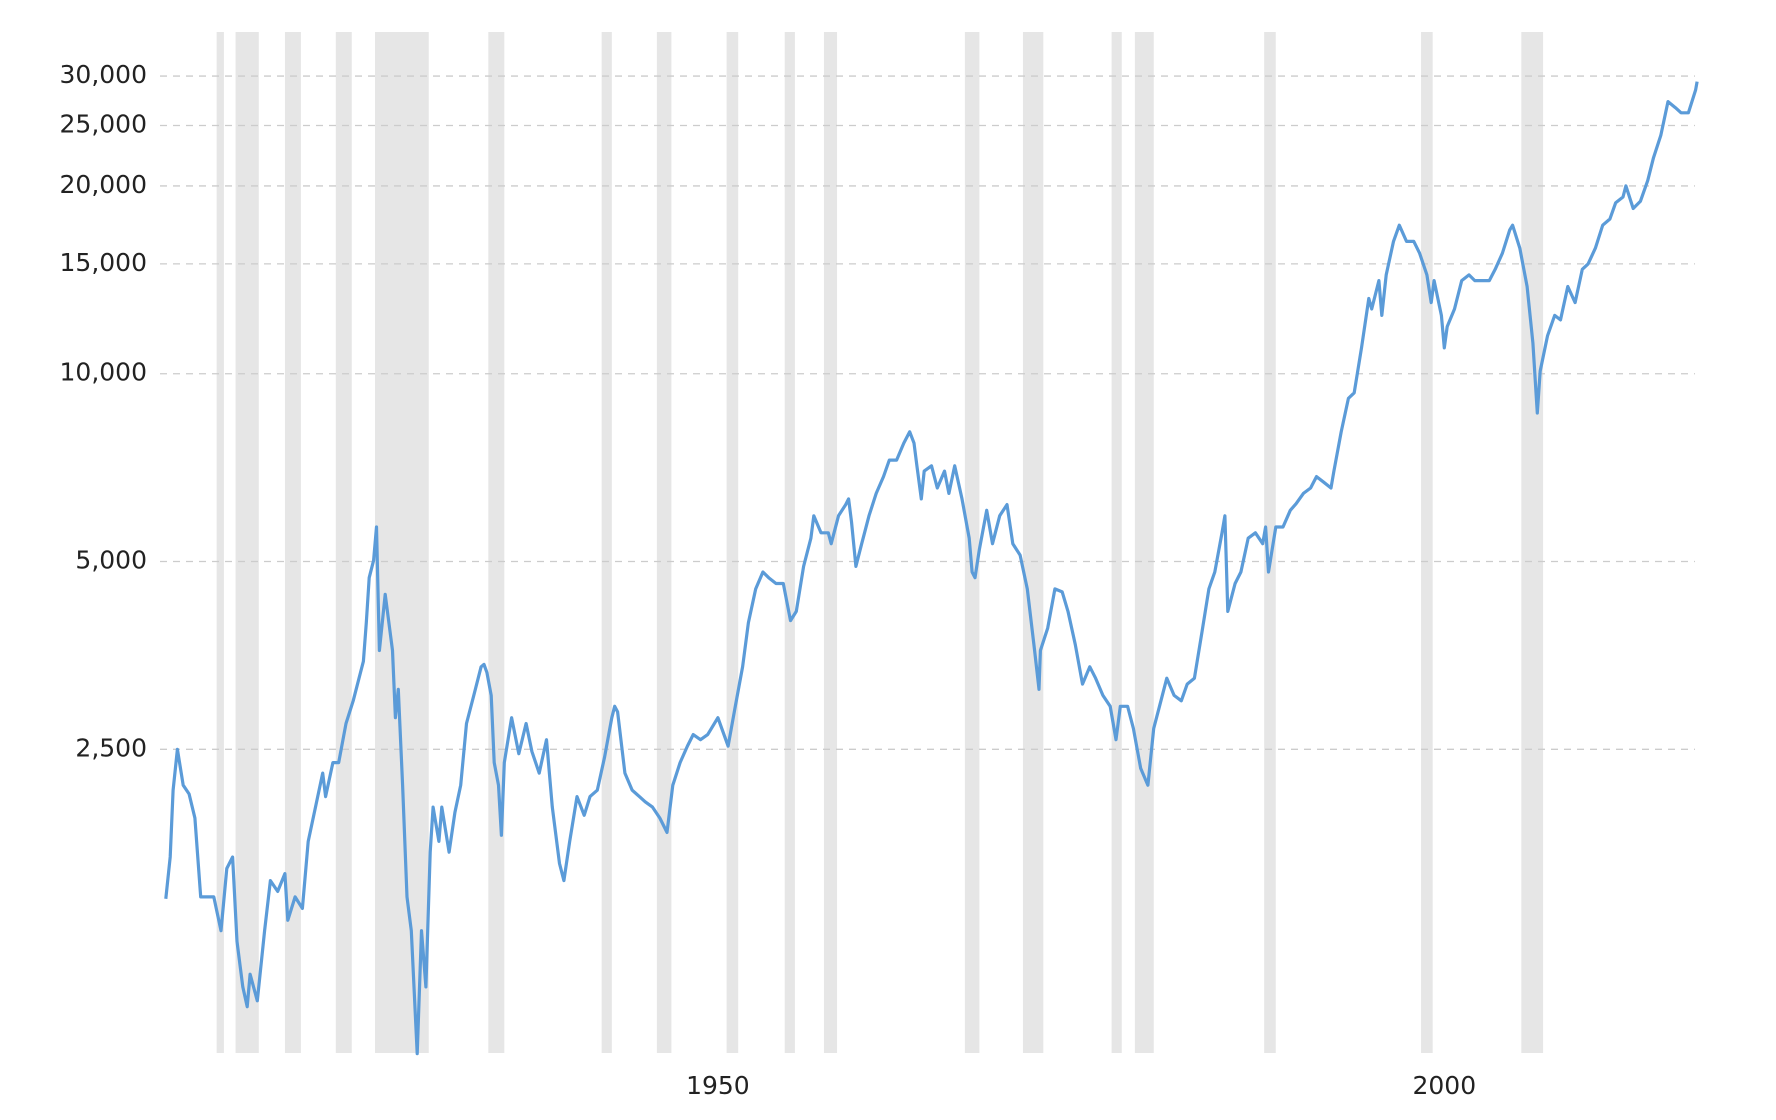 The image size is (1776, 1120). What do you see at coordinates (103, 123) in the screenshot?
I see `y-tick-label: 25,000` at bounding box center [103, 123].